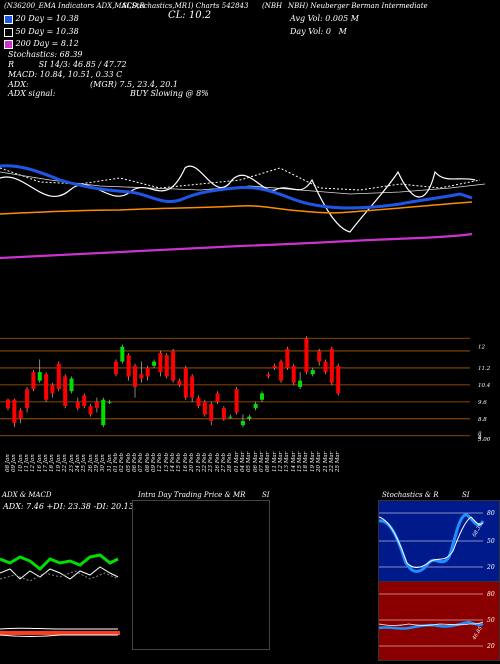 The width and height of the screenshot is (500, 664). Describe the element at coordinates (59, 562) in the screenshot. I see `adx-plus-di` at that location.